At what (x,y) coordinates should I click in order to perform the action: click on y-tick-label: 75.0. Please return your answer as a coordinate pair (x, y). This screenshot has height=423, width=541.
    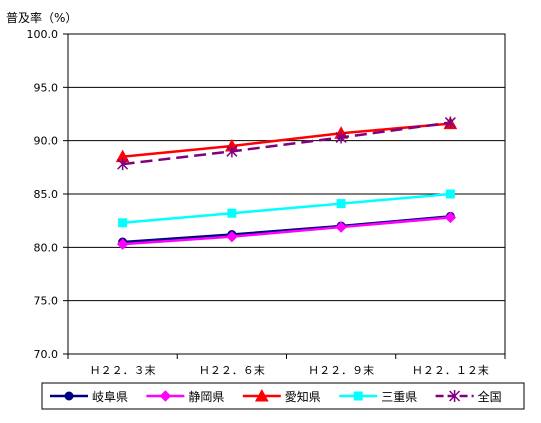
    Looking at the image, I should click on (46, 301).